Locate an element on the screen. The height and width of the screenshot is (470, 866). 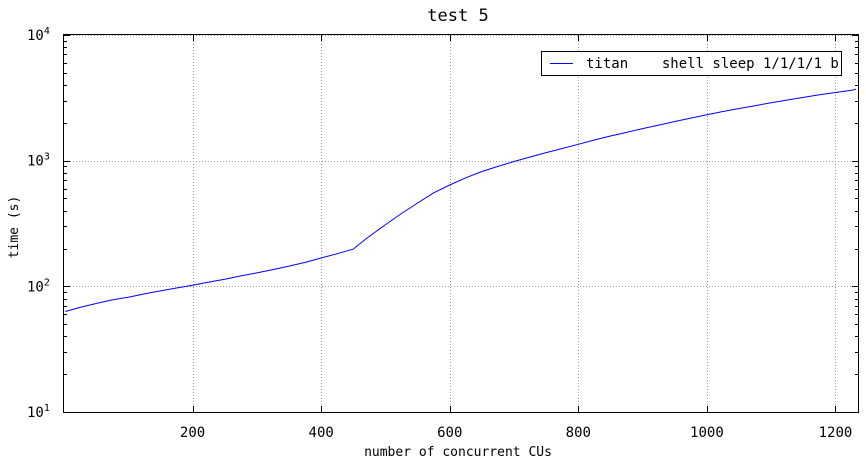
legend-box is located at coordinates (691, 63).